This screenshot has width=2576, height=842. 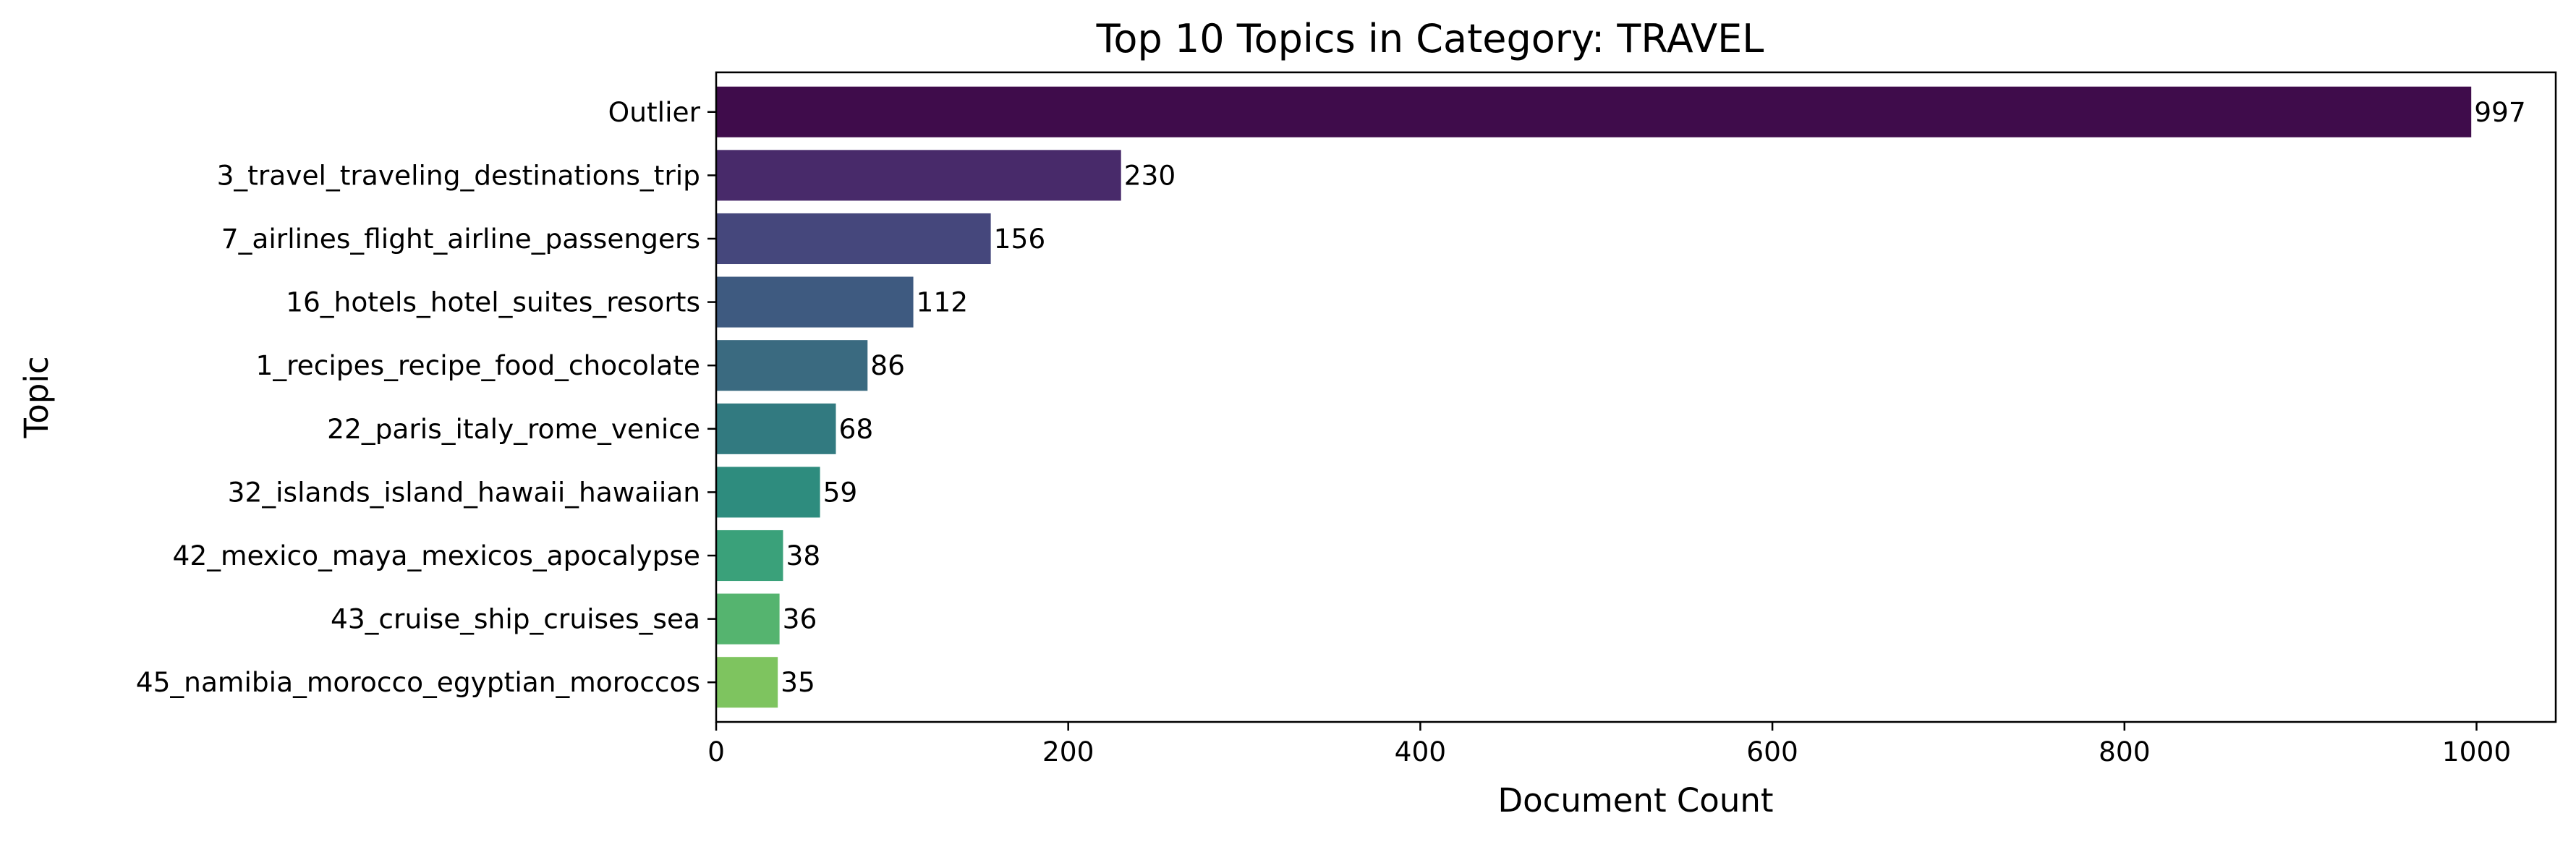 What do you see at coordinates (418, 682) in the screenshot?
I see `y-tick-label-10: 45_namibia_morocco_egyptian_moroccos` at bounding box center [418, 682].